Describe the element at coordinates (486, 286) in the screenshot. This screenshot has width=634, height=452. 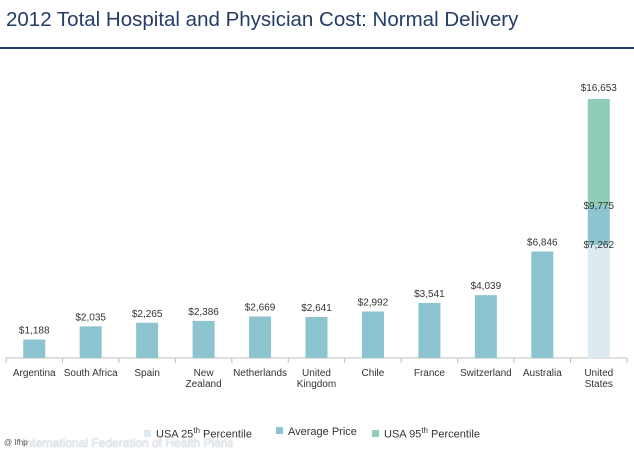
I see `data-label-switzerland: $4,039` at that location.